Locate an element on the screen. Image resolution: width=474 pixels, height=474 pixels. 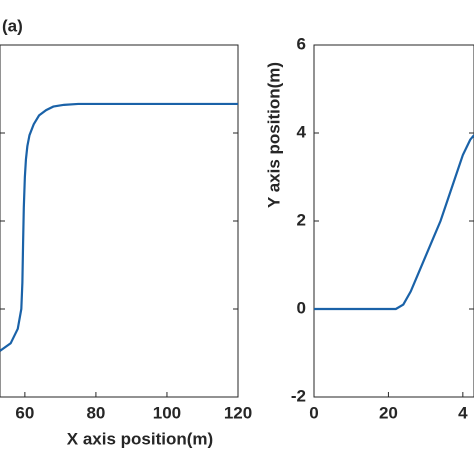
x-tick-label: 120 is located at coordinates (238, 412).